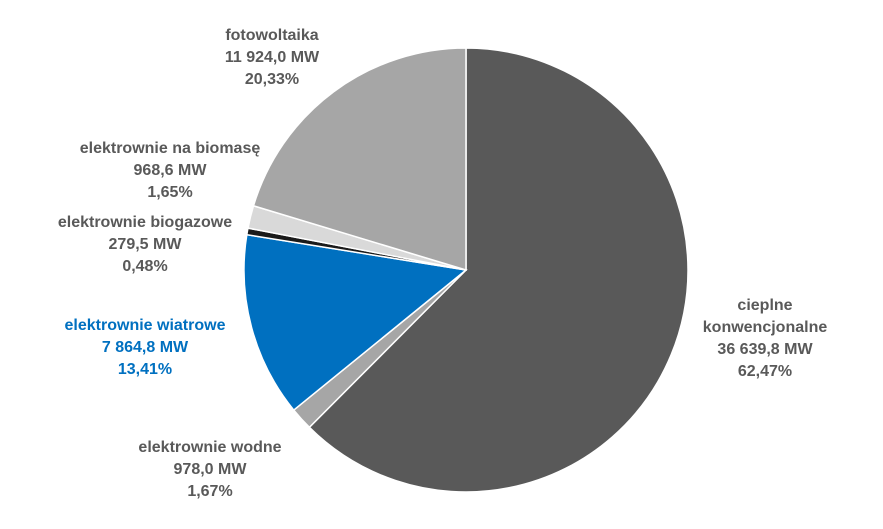 This screenshot has width=883, height=529. I want to click on category-label: elektrownie wiatrowe, so click(145, 325).